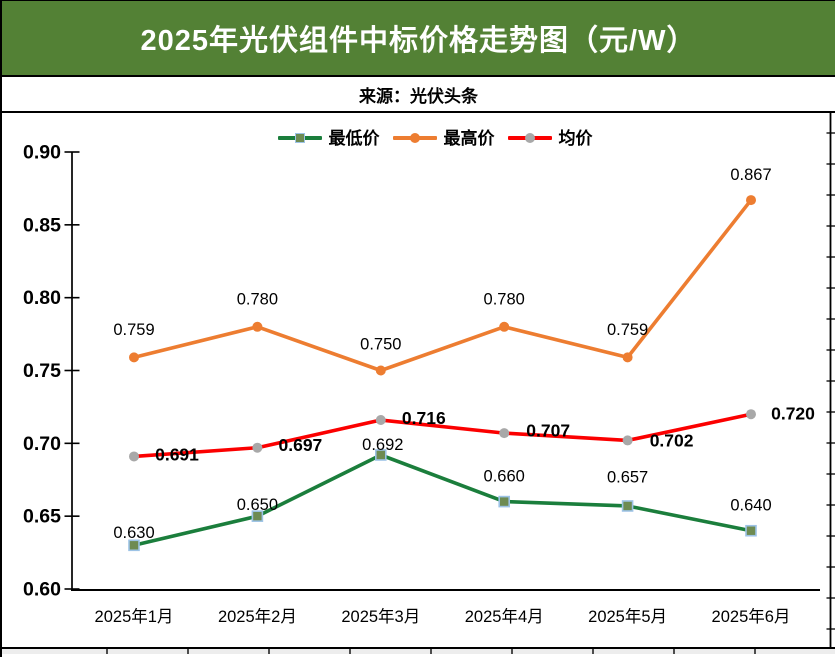 The image size is (835, 657). I want to click on y-tick-label: 0.80, so click(42, 298).